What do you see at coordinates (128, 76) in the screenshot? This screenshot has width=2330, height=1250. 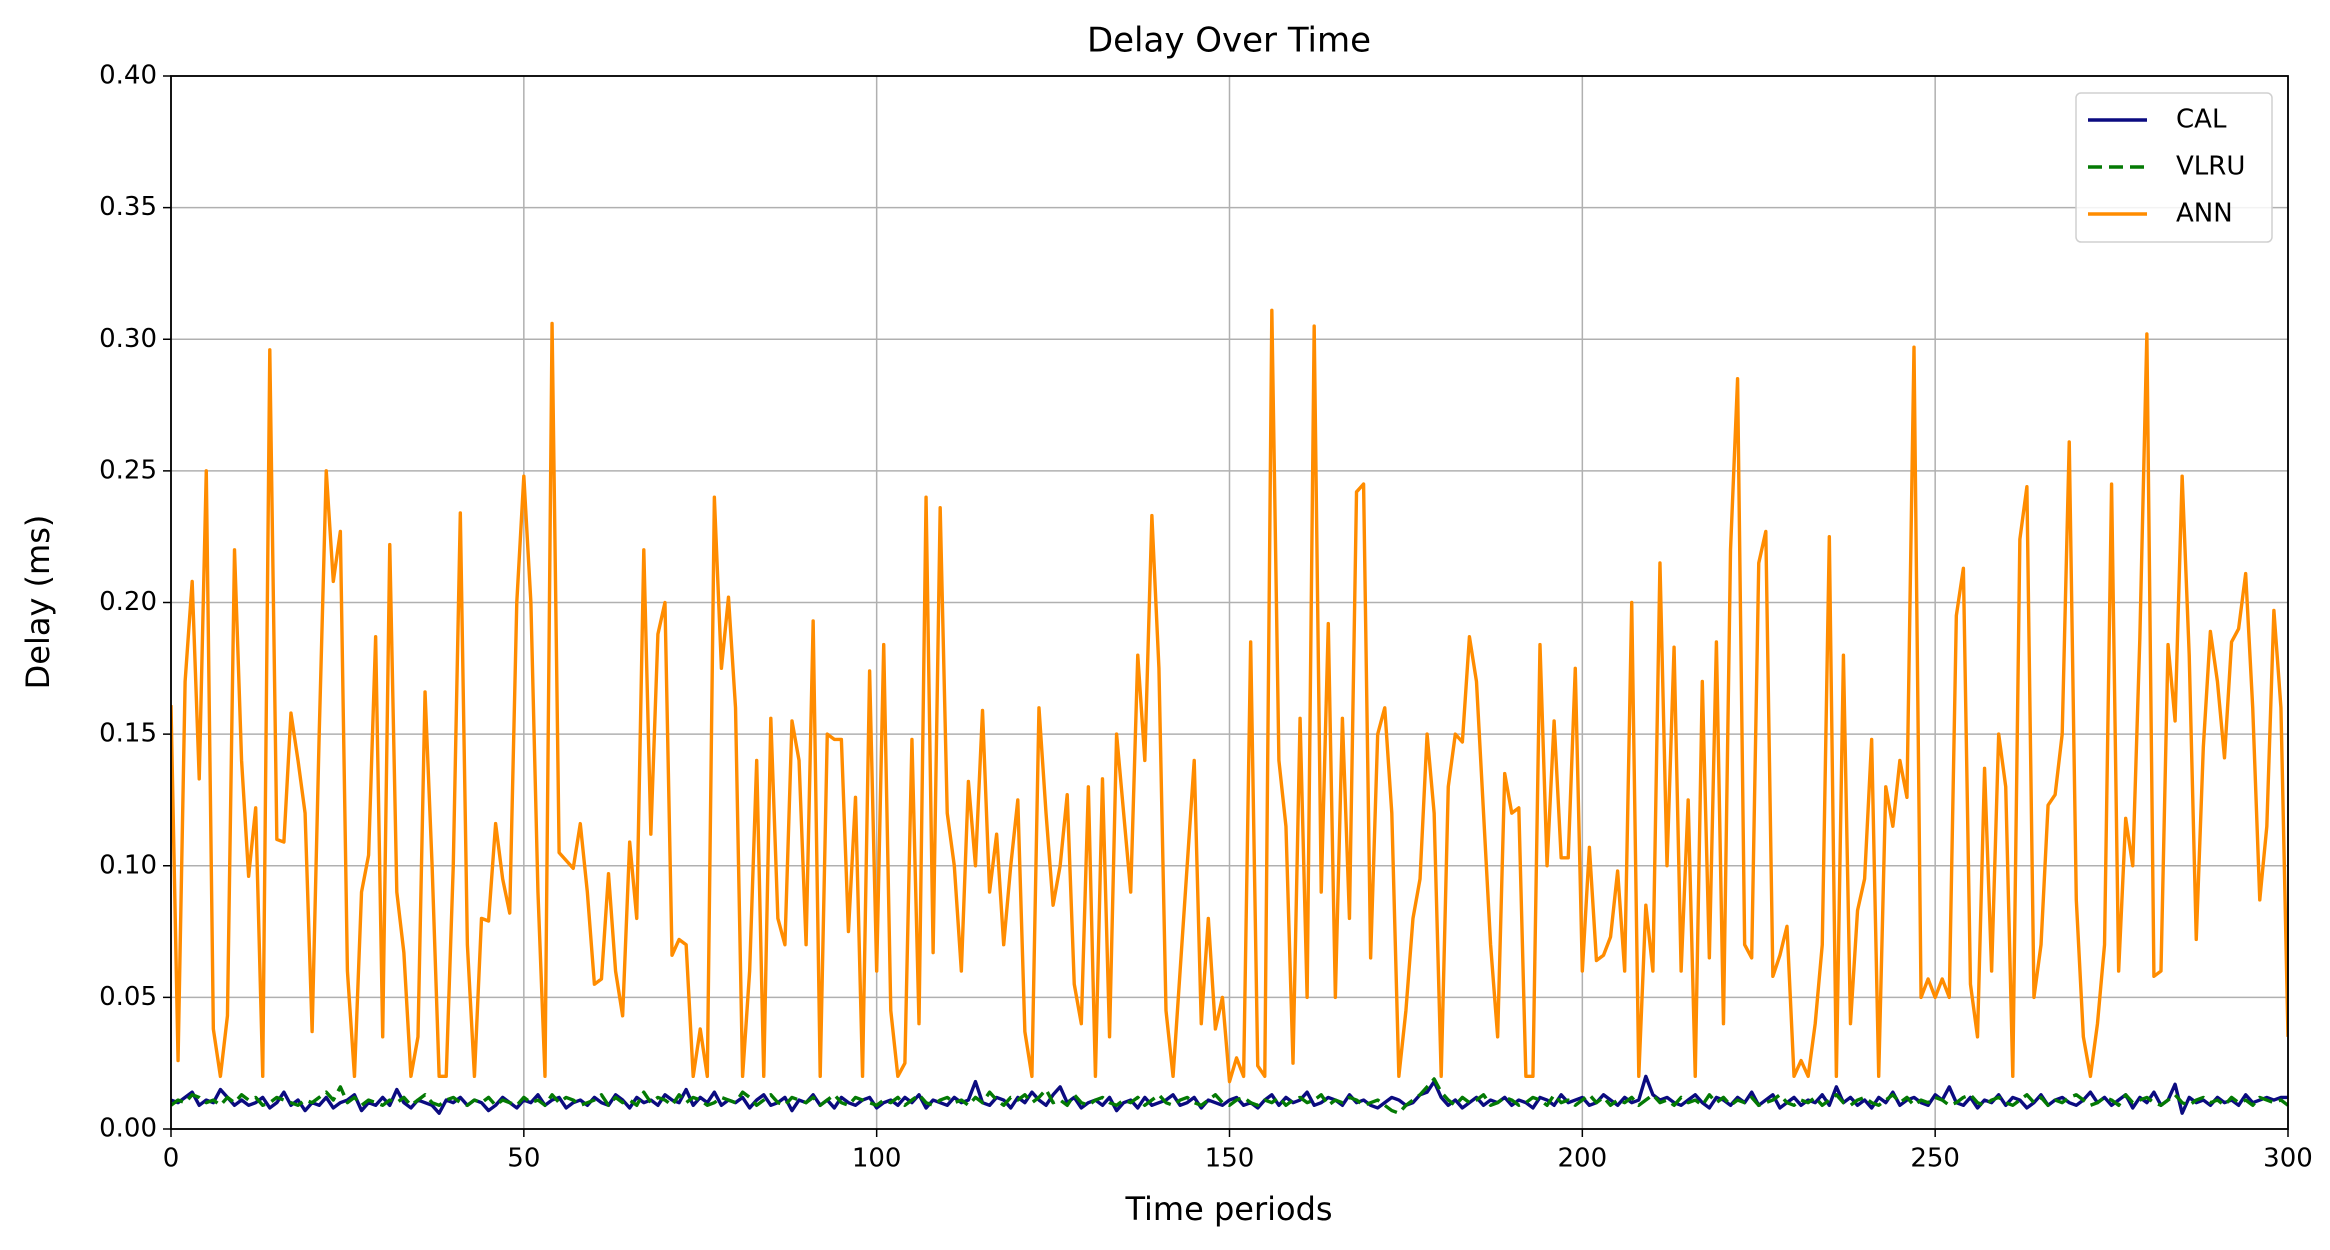 I see `y-tick-label: 0.40` at bounding box center [128, 76].